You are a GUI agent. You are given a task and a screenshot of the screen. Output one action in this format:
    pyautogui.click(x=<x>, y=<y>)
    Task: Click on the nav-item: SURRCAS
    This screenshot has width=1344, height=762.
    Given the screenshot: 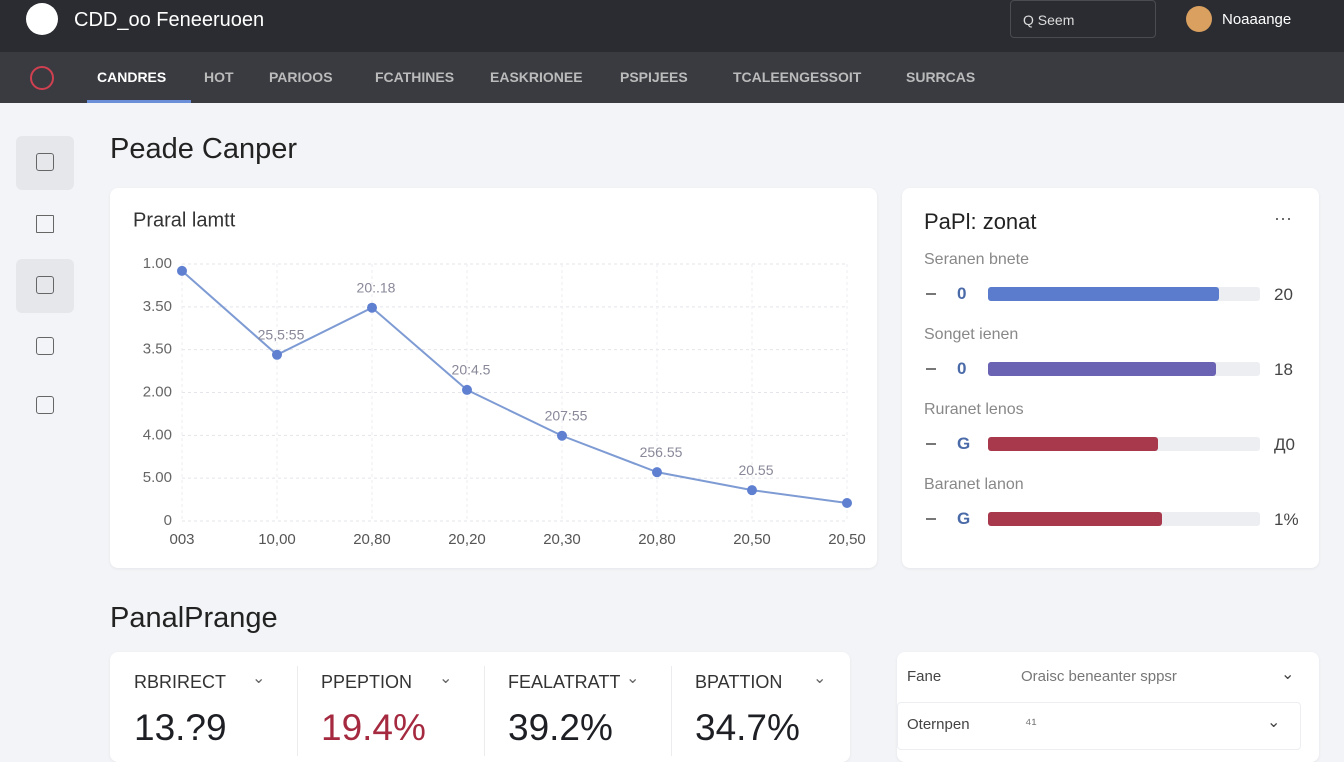 What is the action you would take?
    pyautogui.click(x=941, y=77)
    